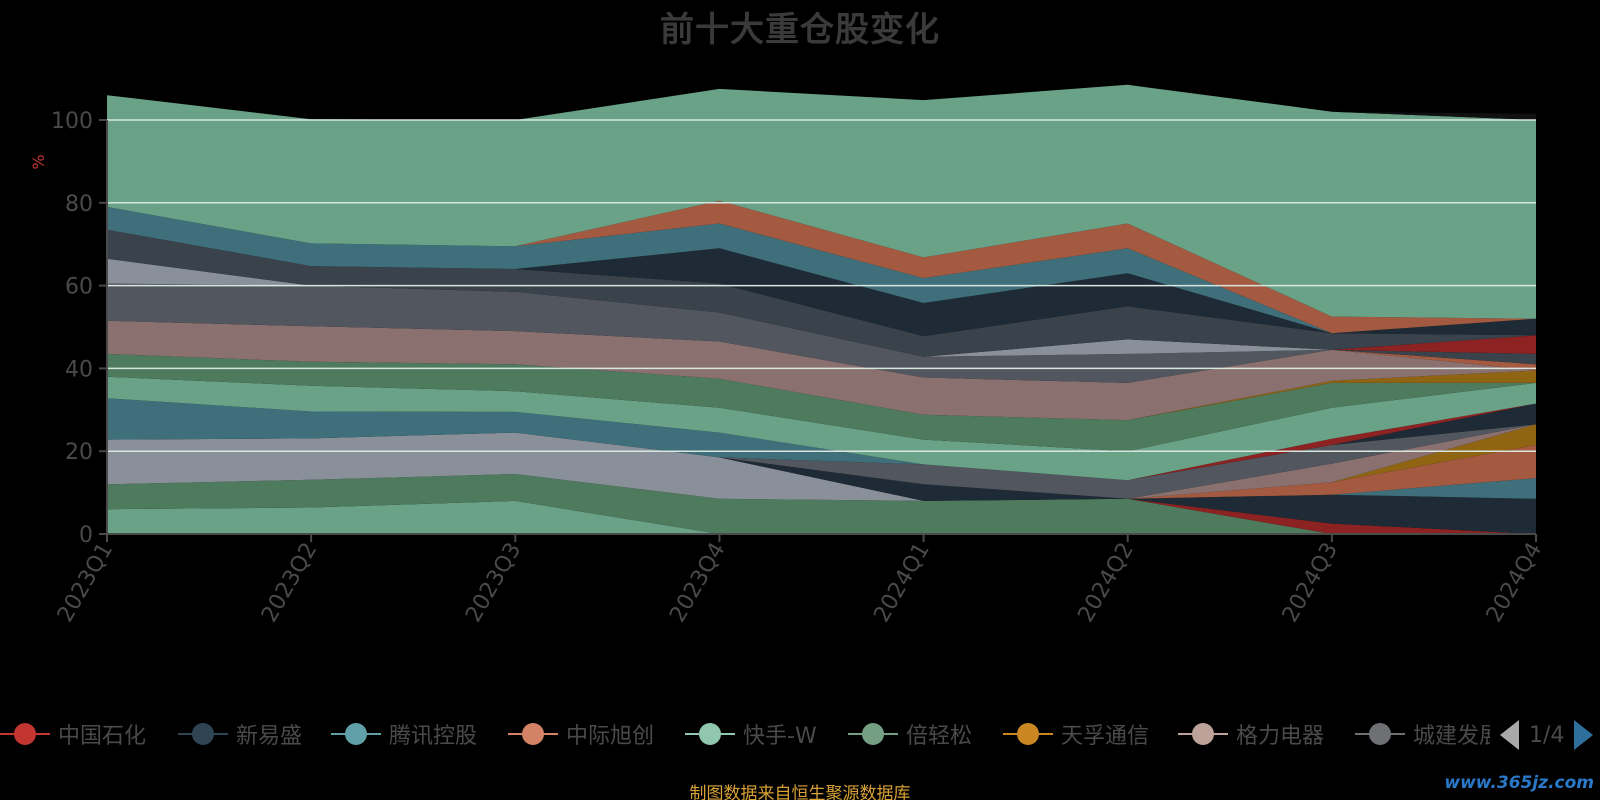 The width and height of the screenshot is (1600, 800). I want to click on legend-item: 中国石化, so click(73, 734).